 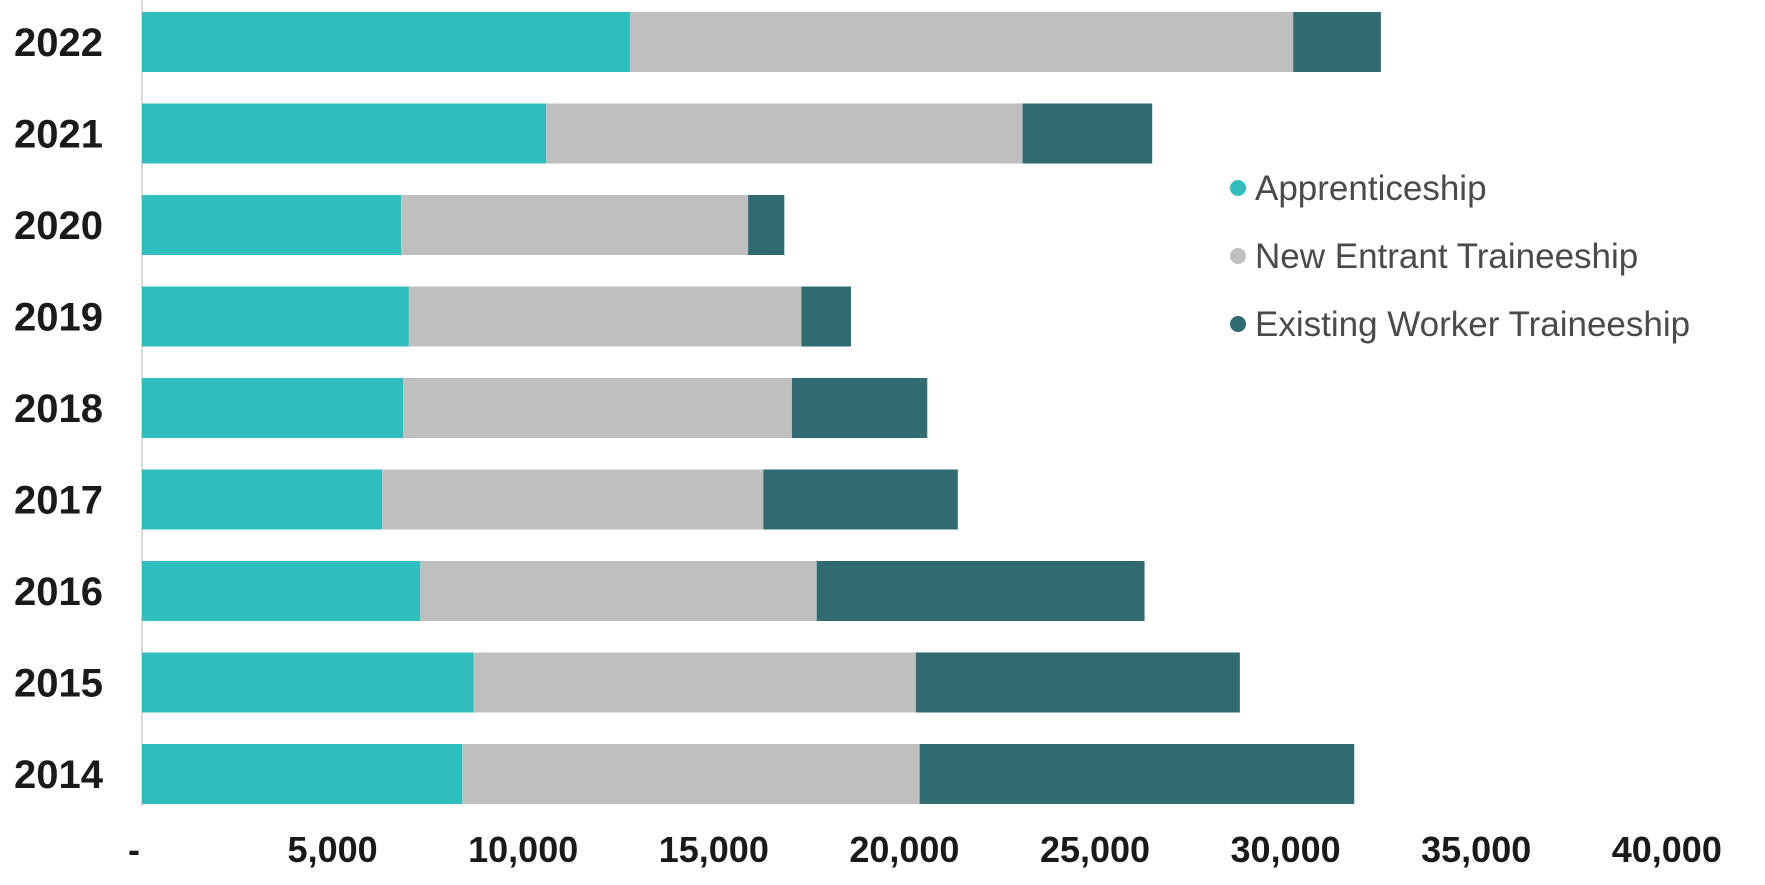 What do you see at coordinates (344, 133) in the screenshot?
I see `bar-2021-apprenticeship` at bounding box center [344, 133].